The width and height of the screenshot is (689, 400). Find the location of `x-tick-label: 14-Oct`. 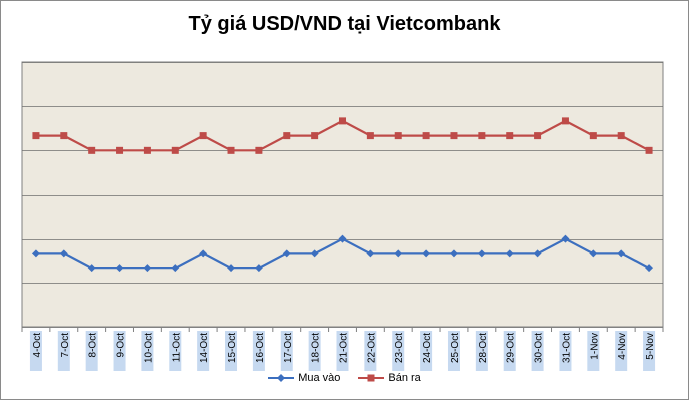

x-tick-label: 14-Oct is located at coordinates (204, 348).